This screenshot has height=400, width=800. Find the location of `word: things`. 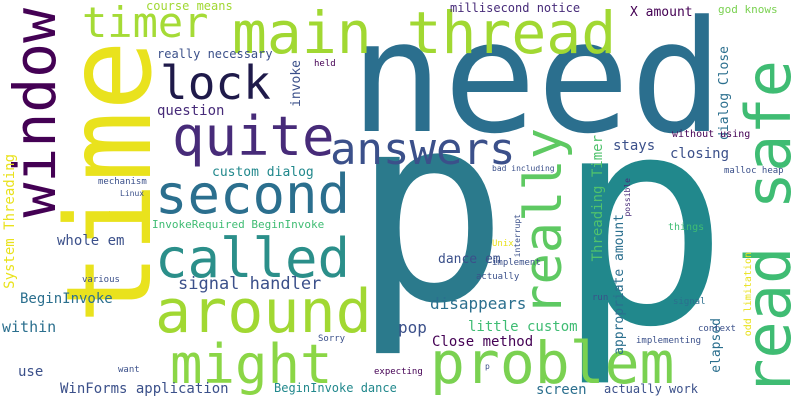

word: things is located at coordinates (686, 227).